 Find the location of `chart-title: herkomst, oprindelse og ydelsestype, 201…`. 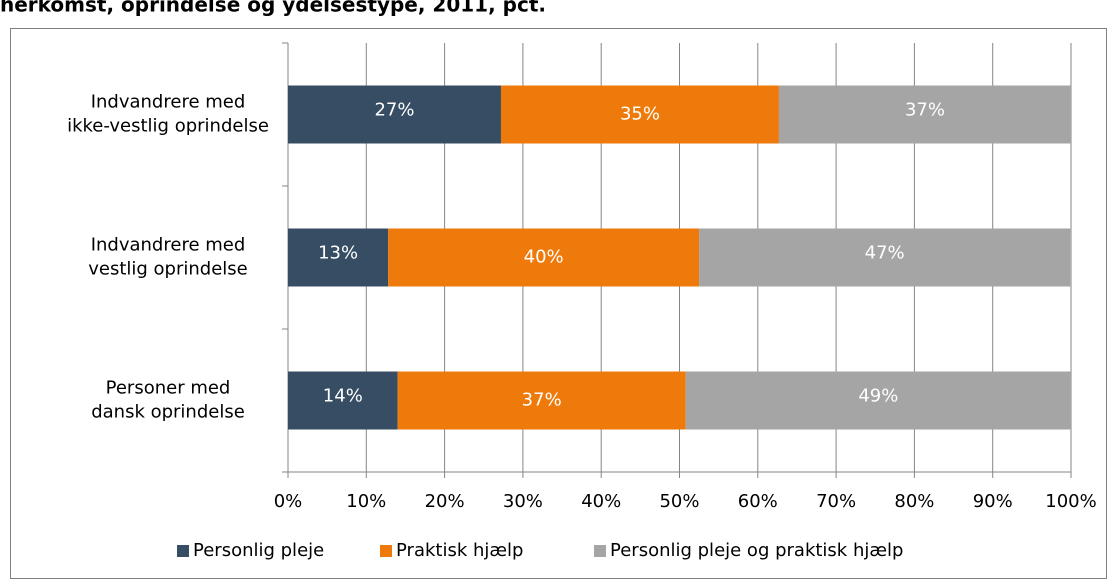

chart-title: herkomst, oprindelse og ydelsestype, 201… is located at coordinates (273, 8).